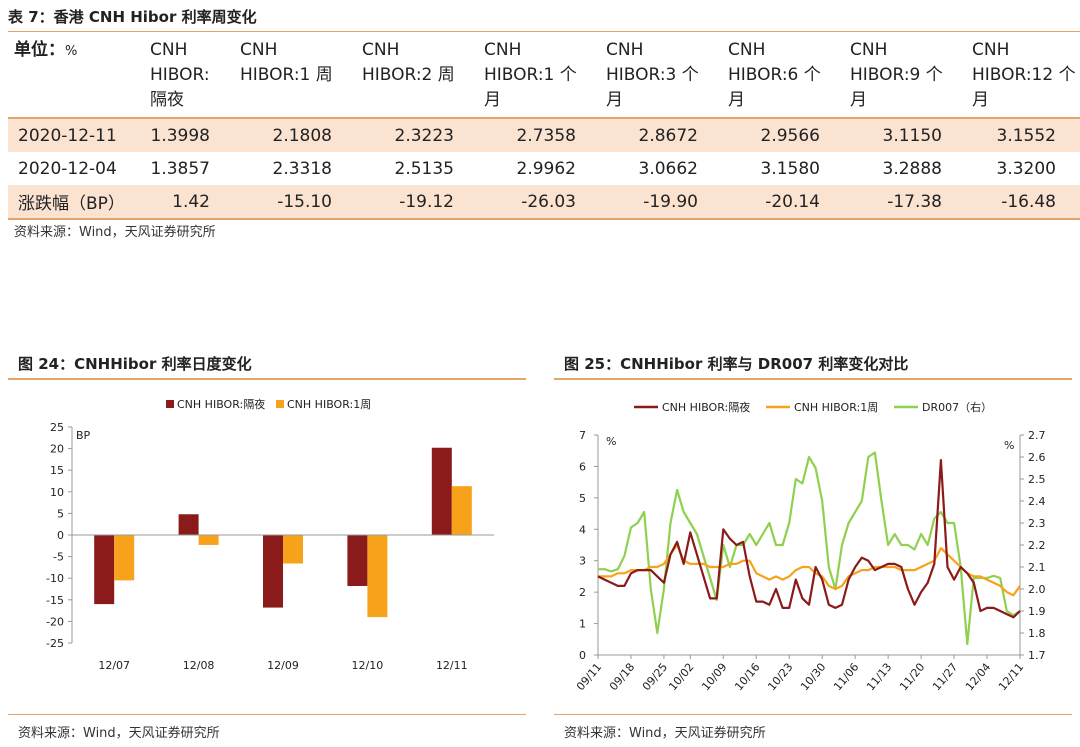 The image size is (1080, 747). I want to click on x-tick-label: 12/07, so click(114, 665).